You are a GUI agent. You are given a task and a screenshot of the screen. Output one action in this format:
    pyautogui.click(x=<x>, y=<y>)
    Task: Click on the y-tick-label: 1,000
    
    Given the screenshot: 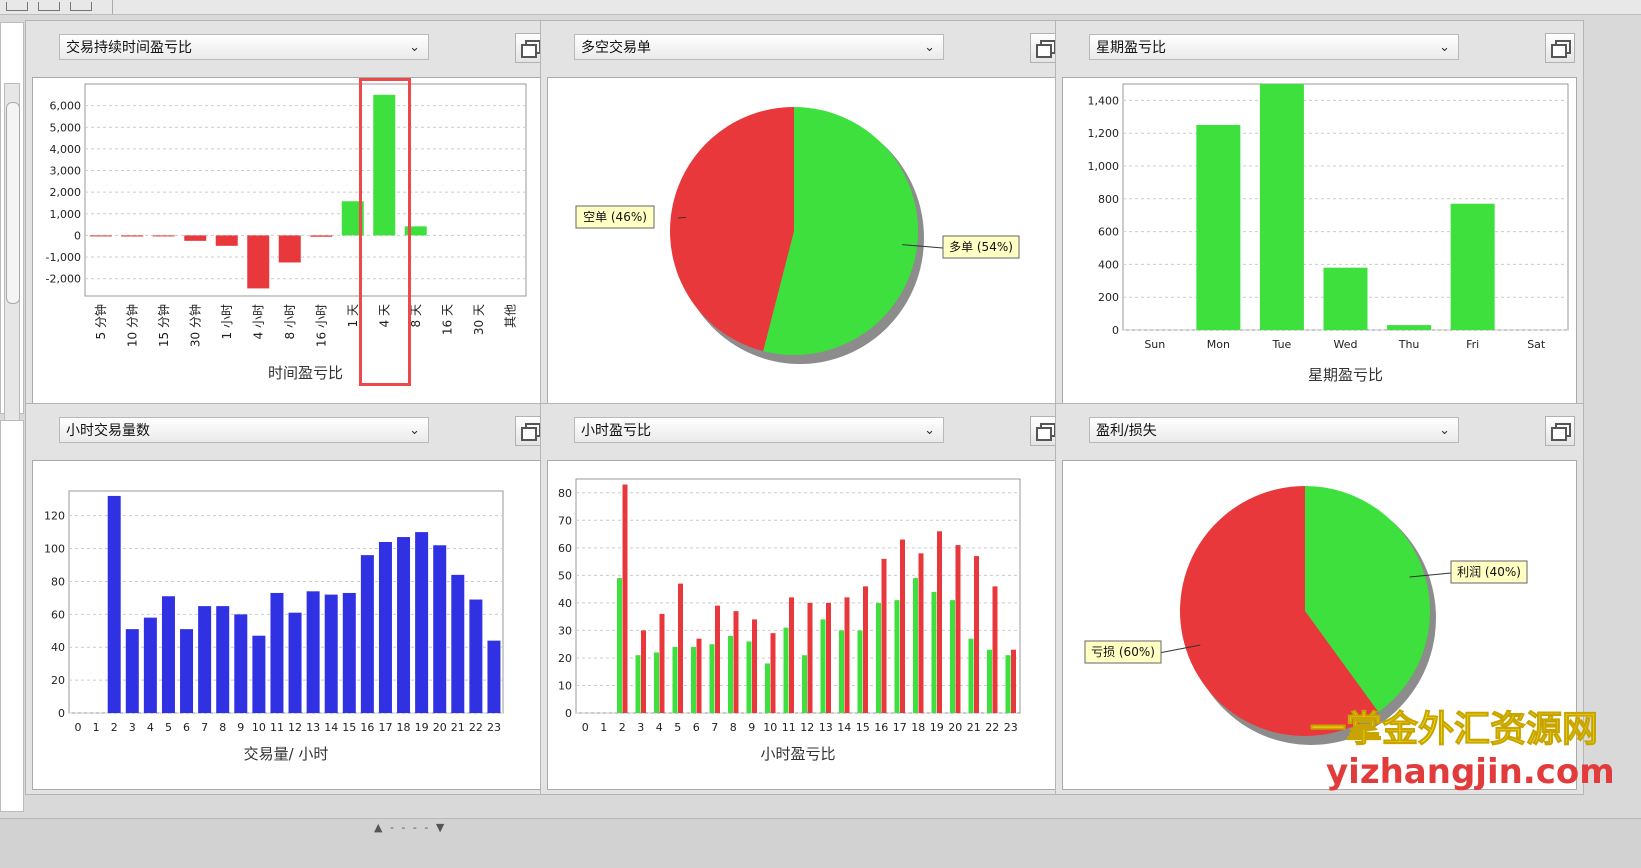 What is the action you would take?
    pyautogui.click(x=1104, y=166)
    